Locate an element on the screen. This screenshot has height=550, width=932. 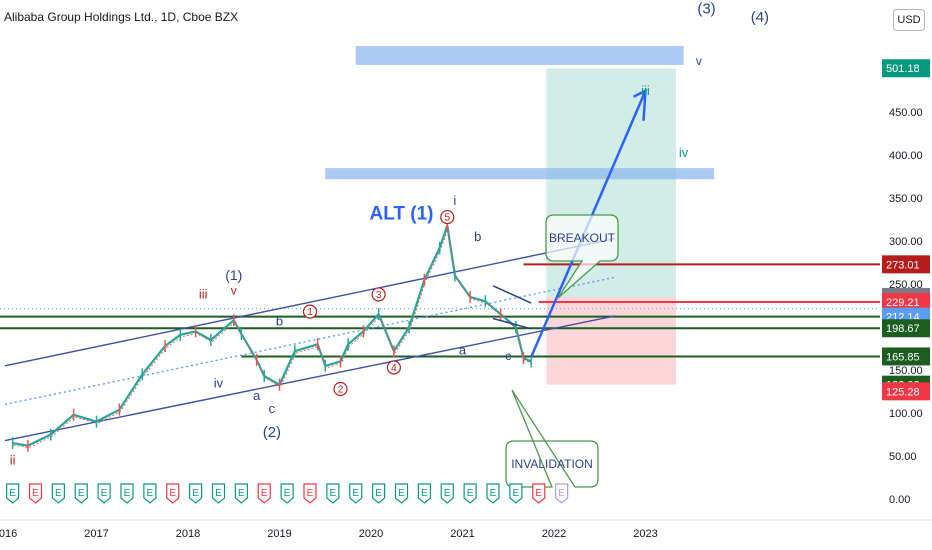
earnings-marker-text-14: E is located at coordinates (333, 493).